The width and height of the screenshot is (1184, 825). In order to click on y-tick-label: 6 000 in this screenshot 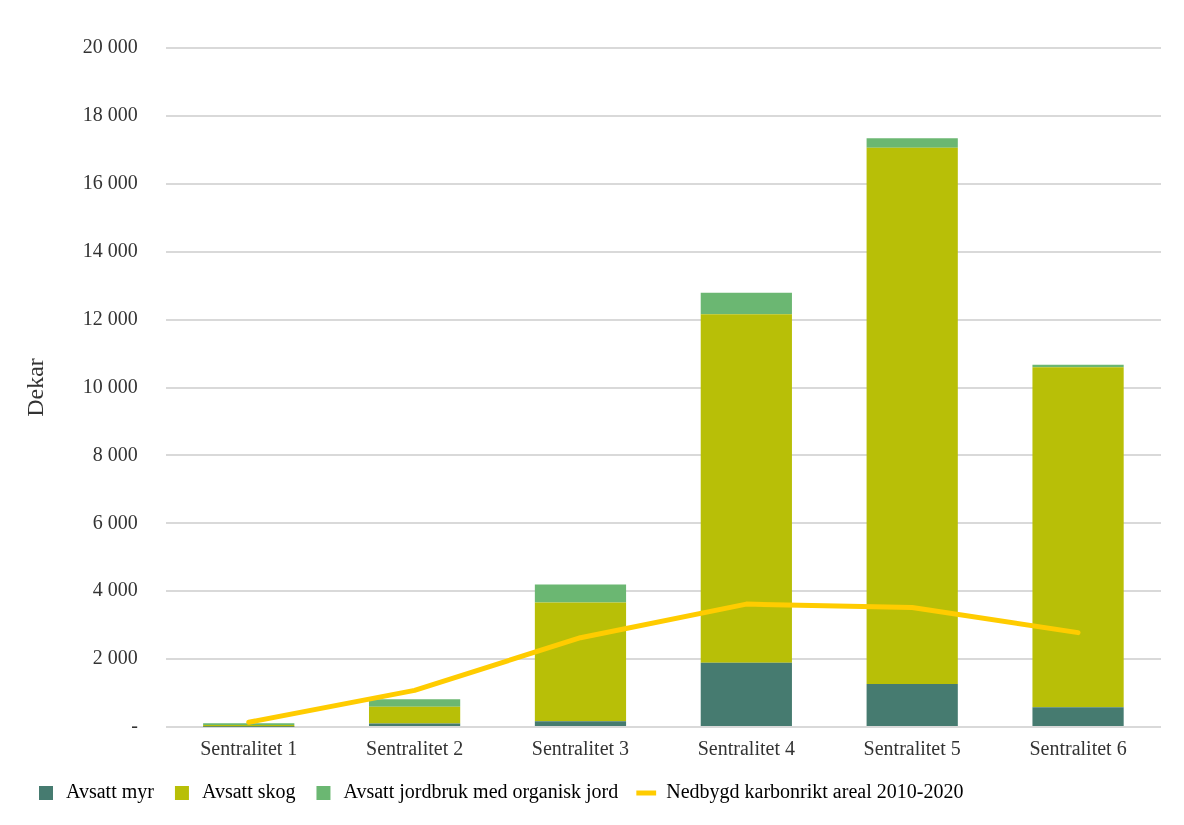, I will do `click(115, 521)`.